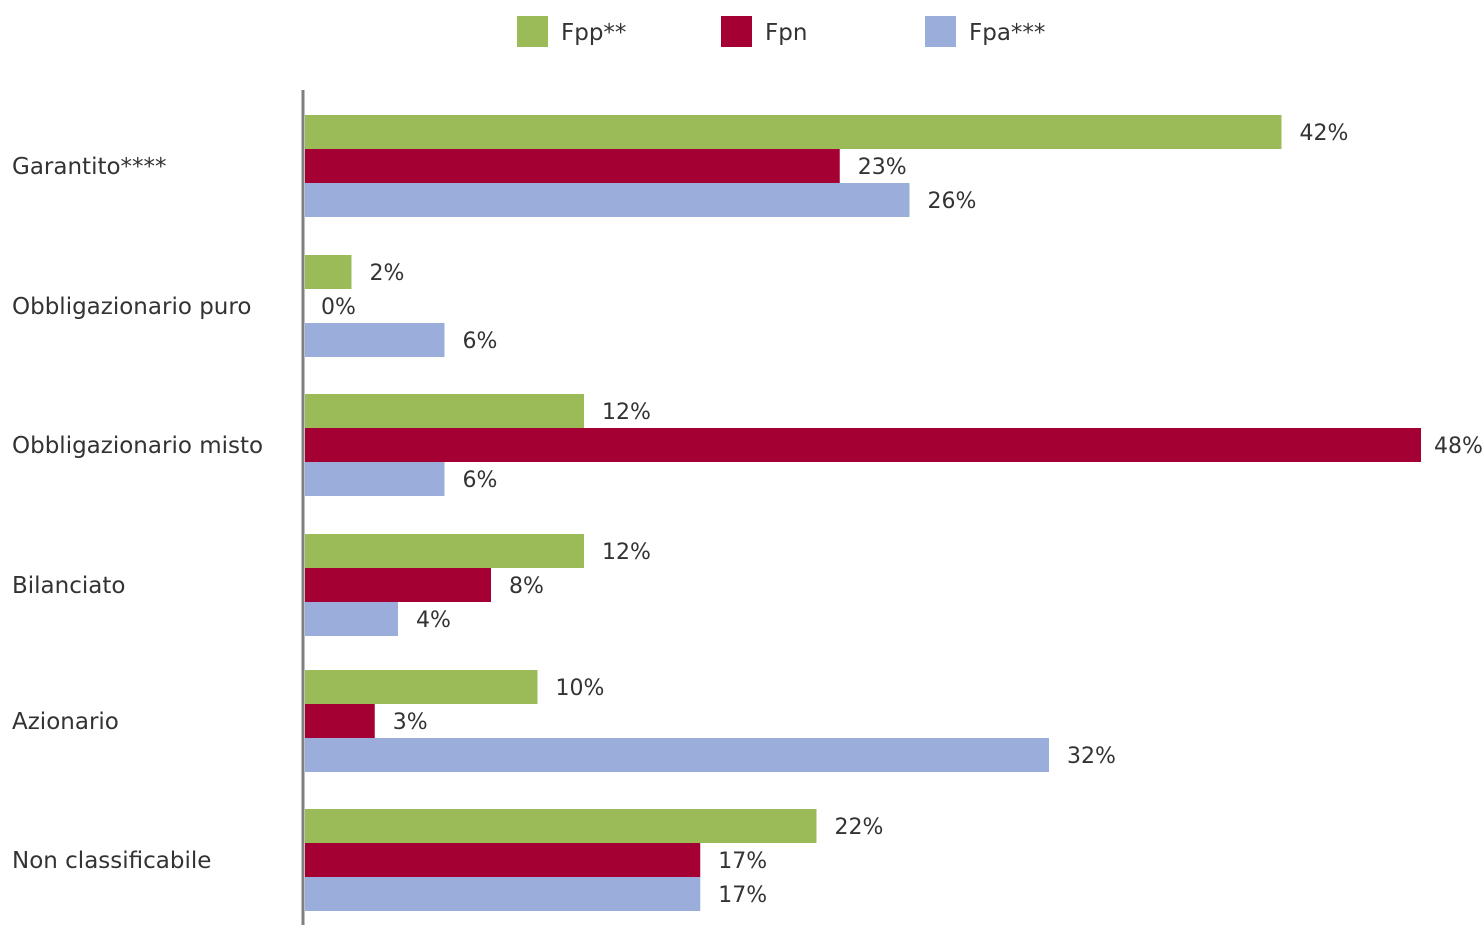  Describe the element at coordinates (882, 167) in the screenshot. I see `value-label-fpn-garantito: 23%` at that location.